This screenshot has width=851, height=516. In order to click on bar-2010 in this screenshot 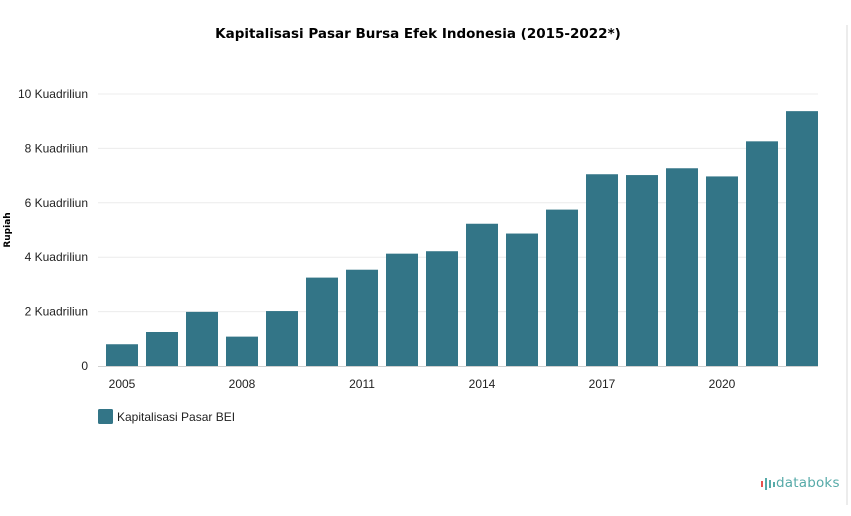, I will do `click(322, 321)`.